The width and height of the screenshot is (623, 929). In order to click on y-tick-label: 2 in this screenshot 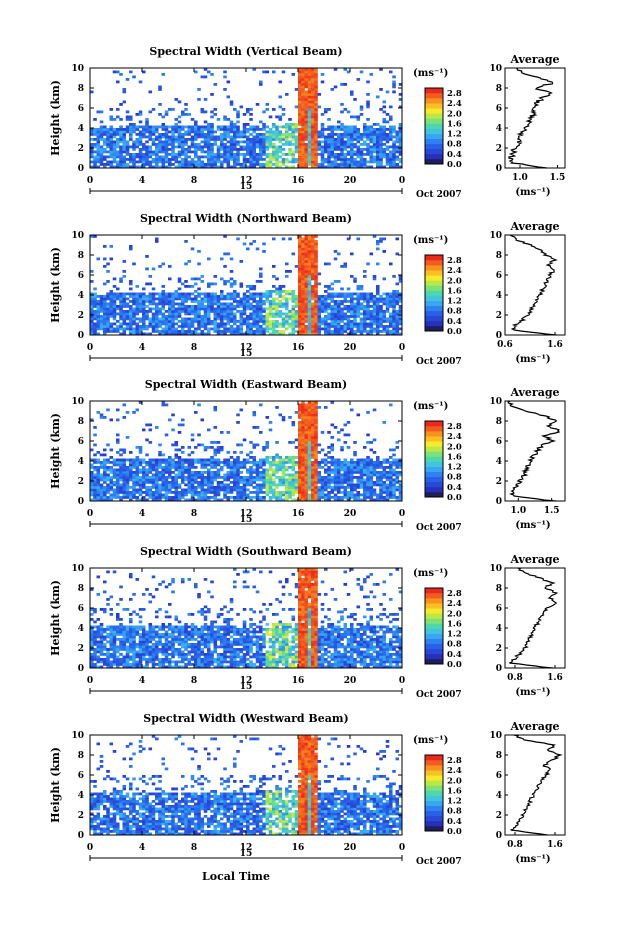, I will do `click(81, 316)`.